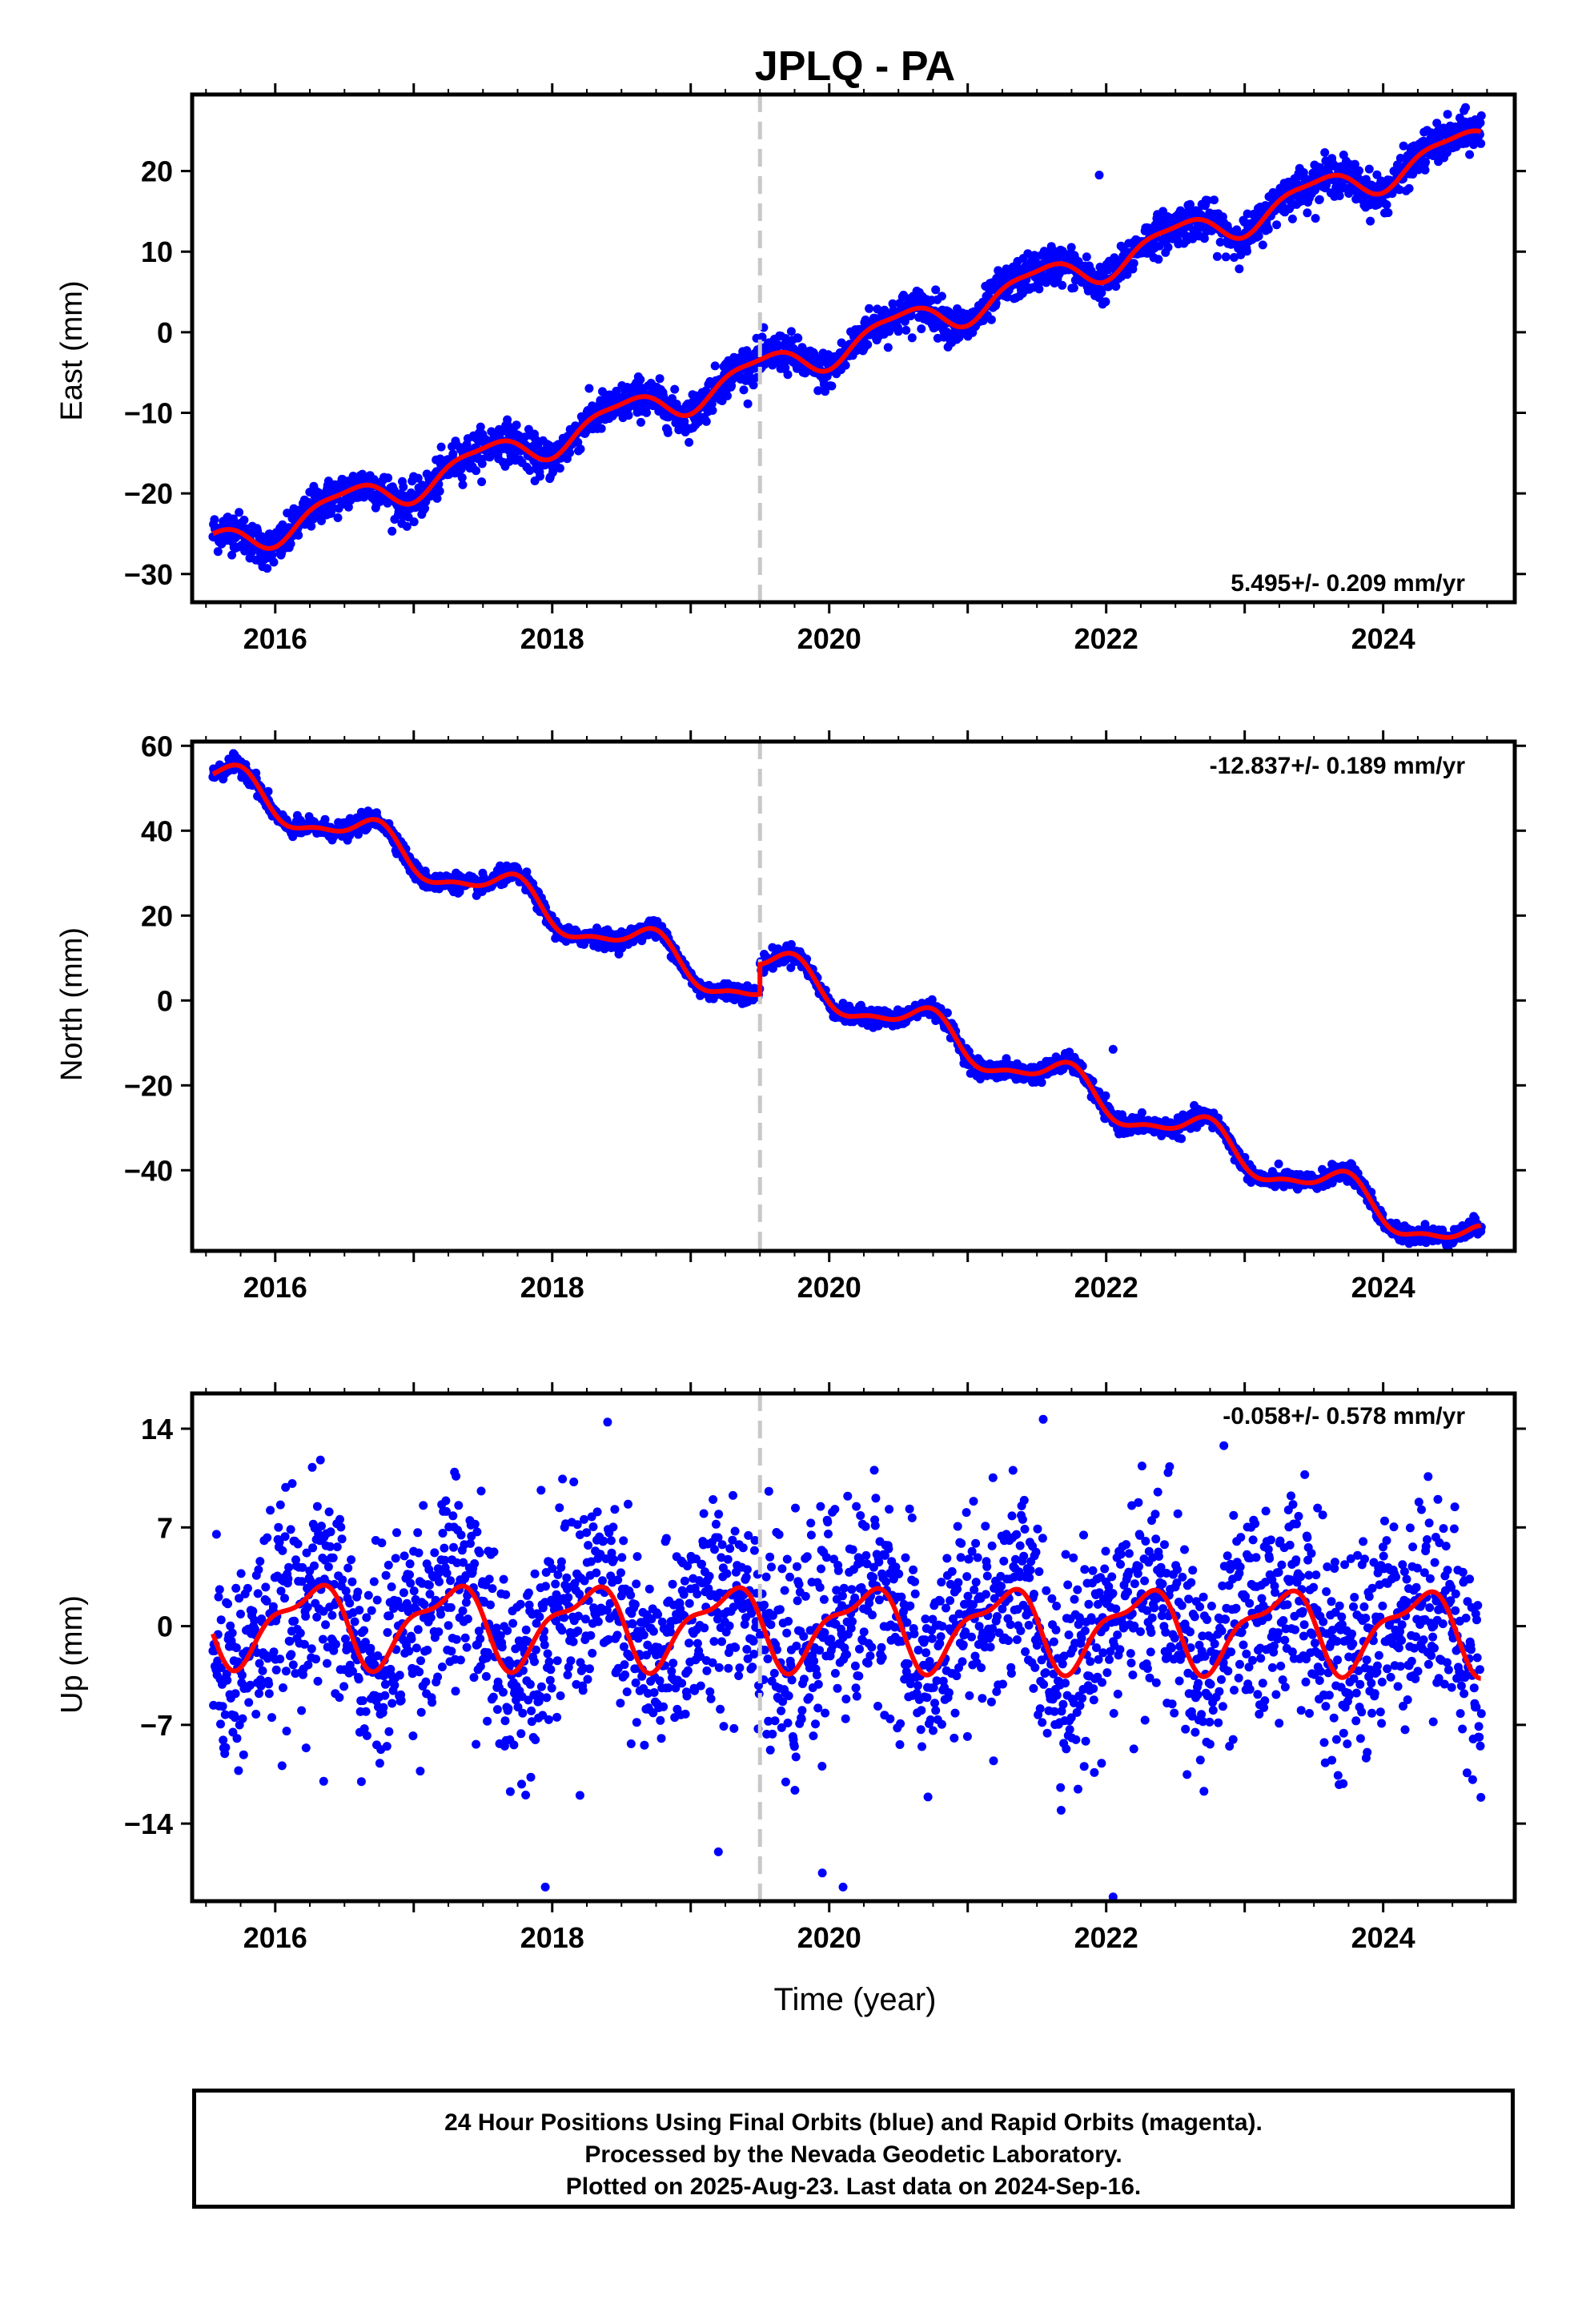 Image resolution: width=1582 pixels, height=2324 pixels. What do you see at coordinates (829, 638) in the screenshot?
I see `east-x-tick-label: 2020` at bounding box center [829, 638].